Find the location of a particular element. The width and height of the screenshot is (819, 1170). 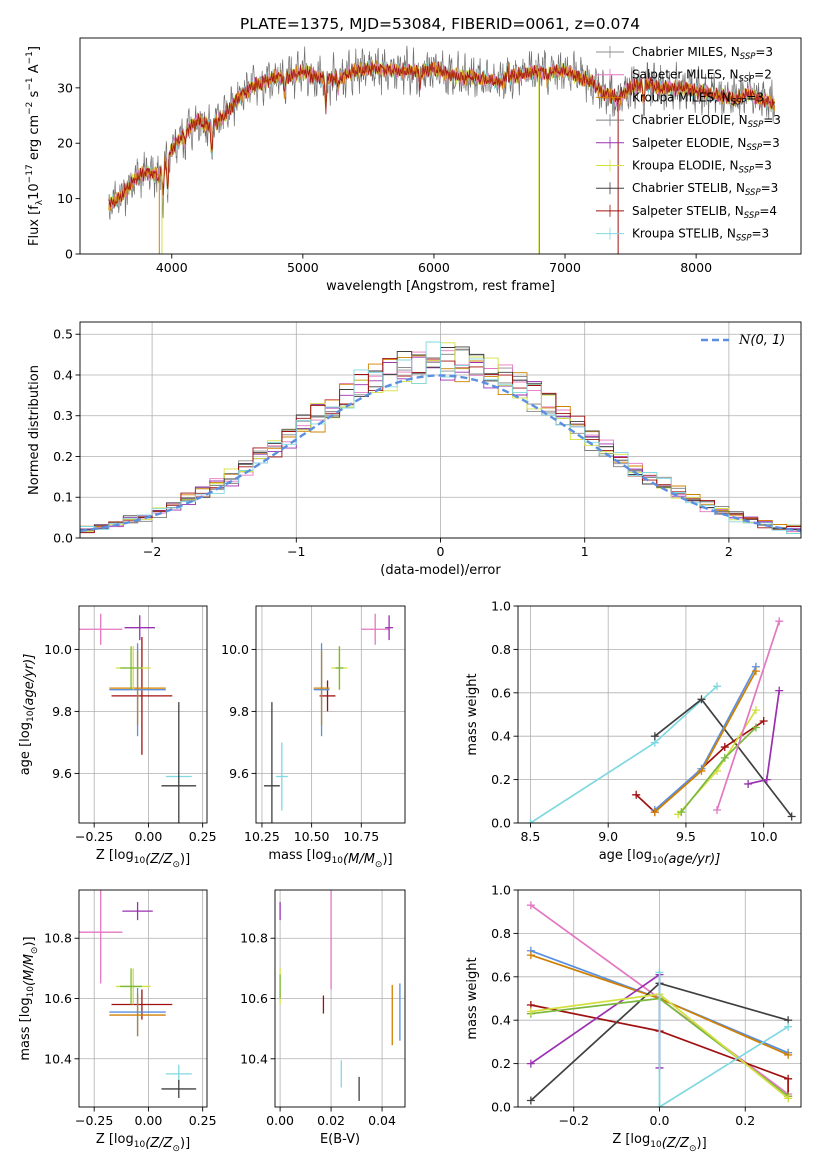

x-axis-label: age [log10(age/yr)] is located at coordinates (660, 857).